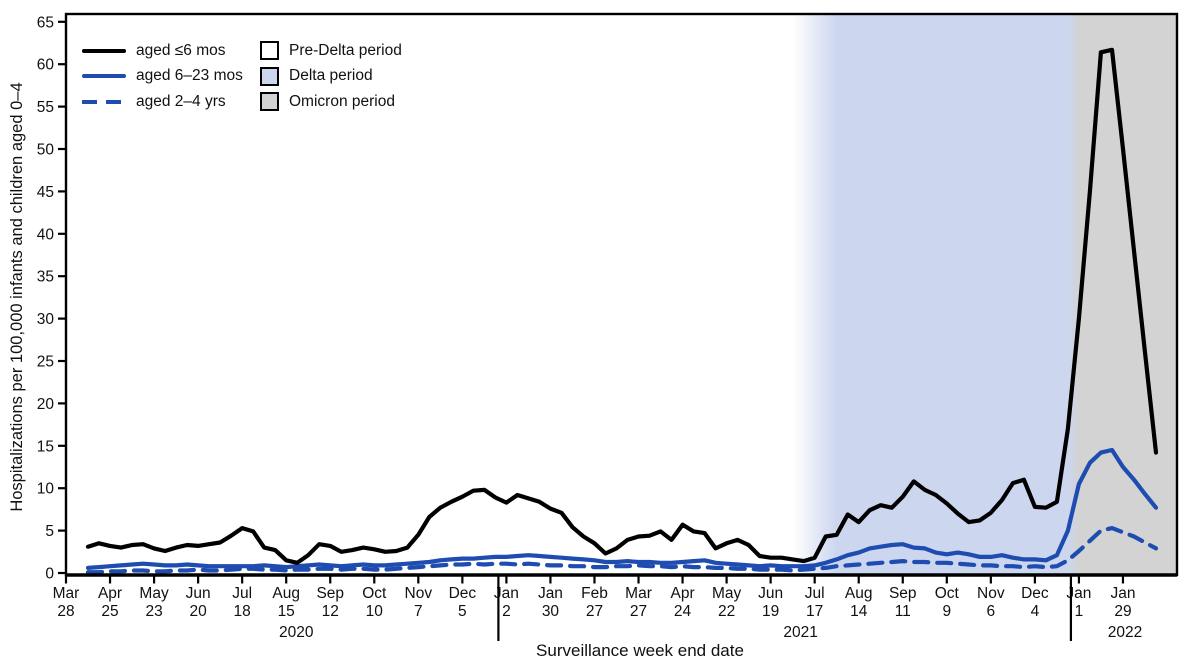 This screenshot has height=668, width=1185. Describe the element at coordinates (770, 611) in the screenshot. I see `x-tick-day-label: 19` at that location.